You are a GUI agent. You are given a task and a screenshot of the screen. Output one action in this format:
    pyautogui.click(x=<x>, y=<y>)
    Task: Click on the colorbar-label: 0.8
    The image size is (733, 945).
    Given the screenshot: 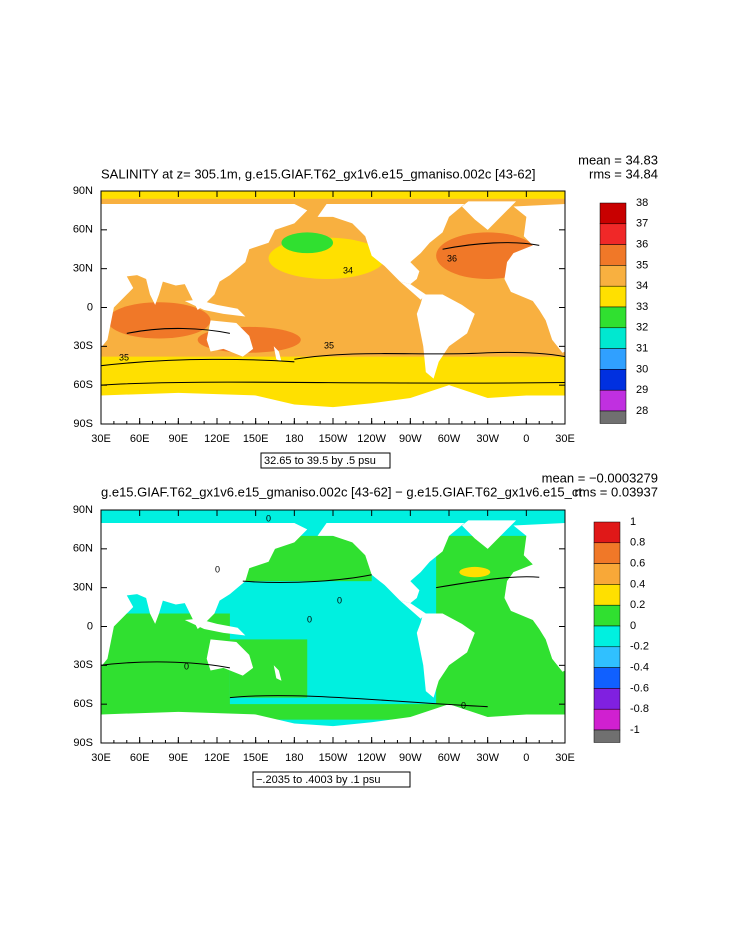 What is the action you would take?
    pyautogui.click(x=637, y=543)
    